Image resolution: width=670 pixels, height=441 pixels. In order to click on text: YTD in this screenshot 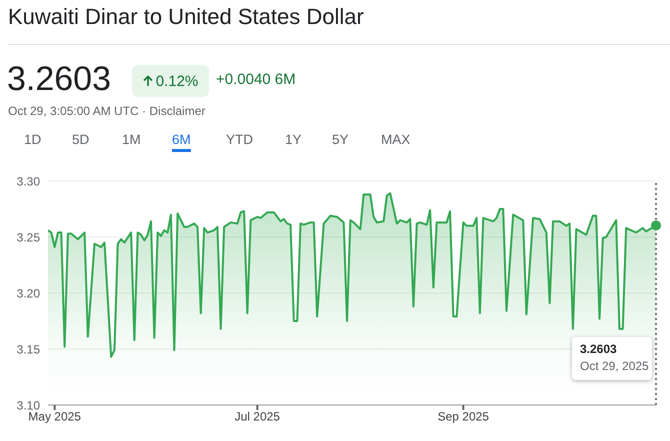, I will do `click(239, 140)`.